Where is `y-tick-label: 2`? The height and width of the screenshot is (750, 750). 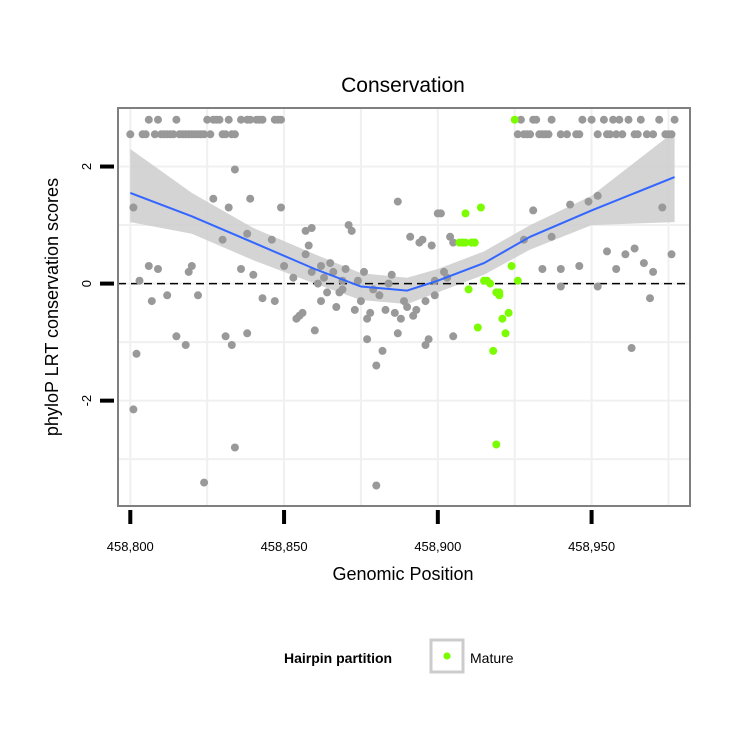
y-tick-label: 2 is located at coordinates (86, 166).